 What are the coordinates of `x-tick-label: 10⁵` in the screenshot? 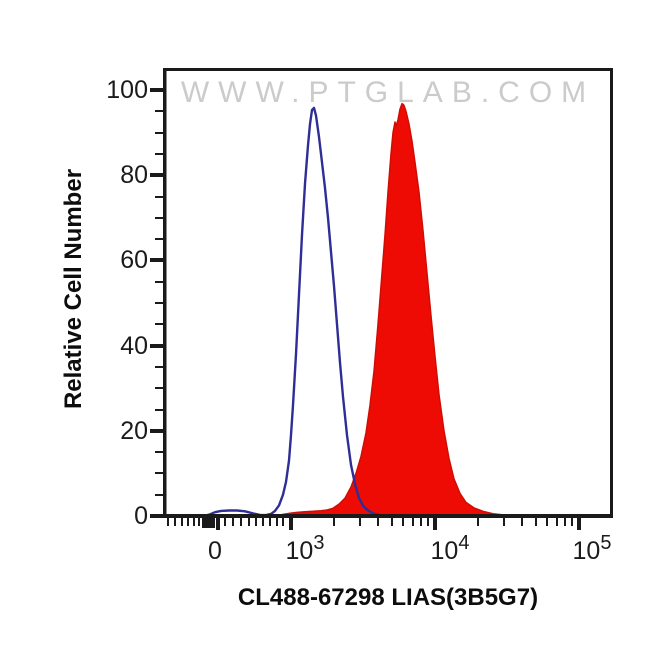 It's located at (592, 549).